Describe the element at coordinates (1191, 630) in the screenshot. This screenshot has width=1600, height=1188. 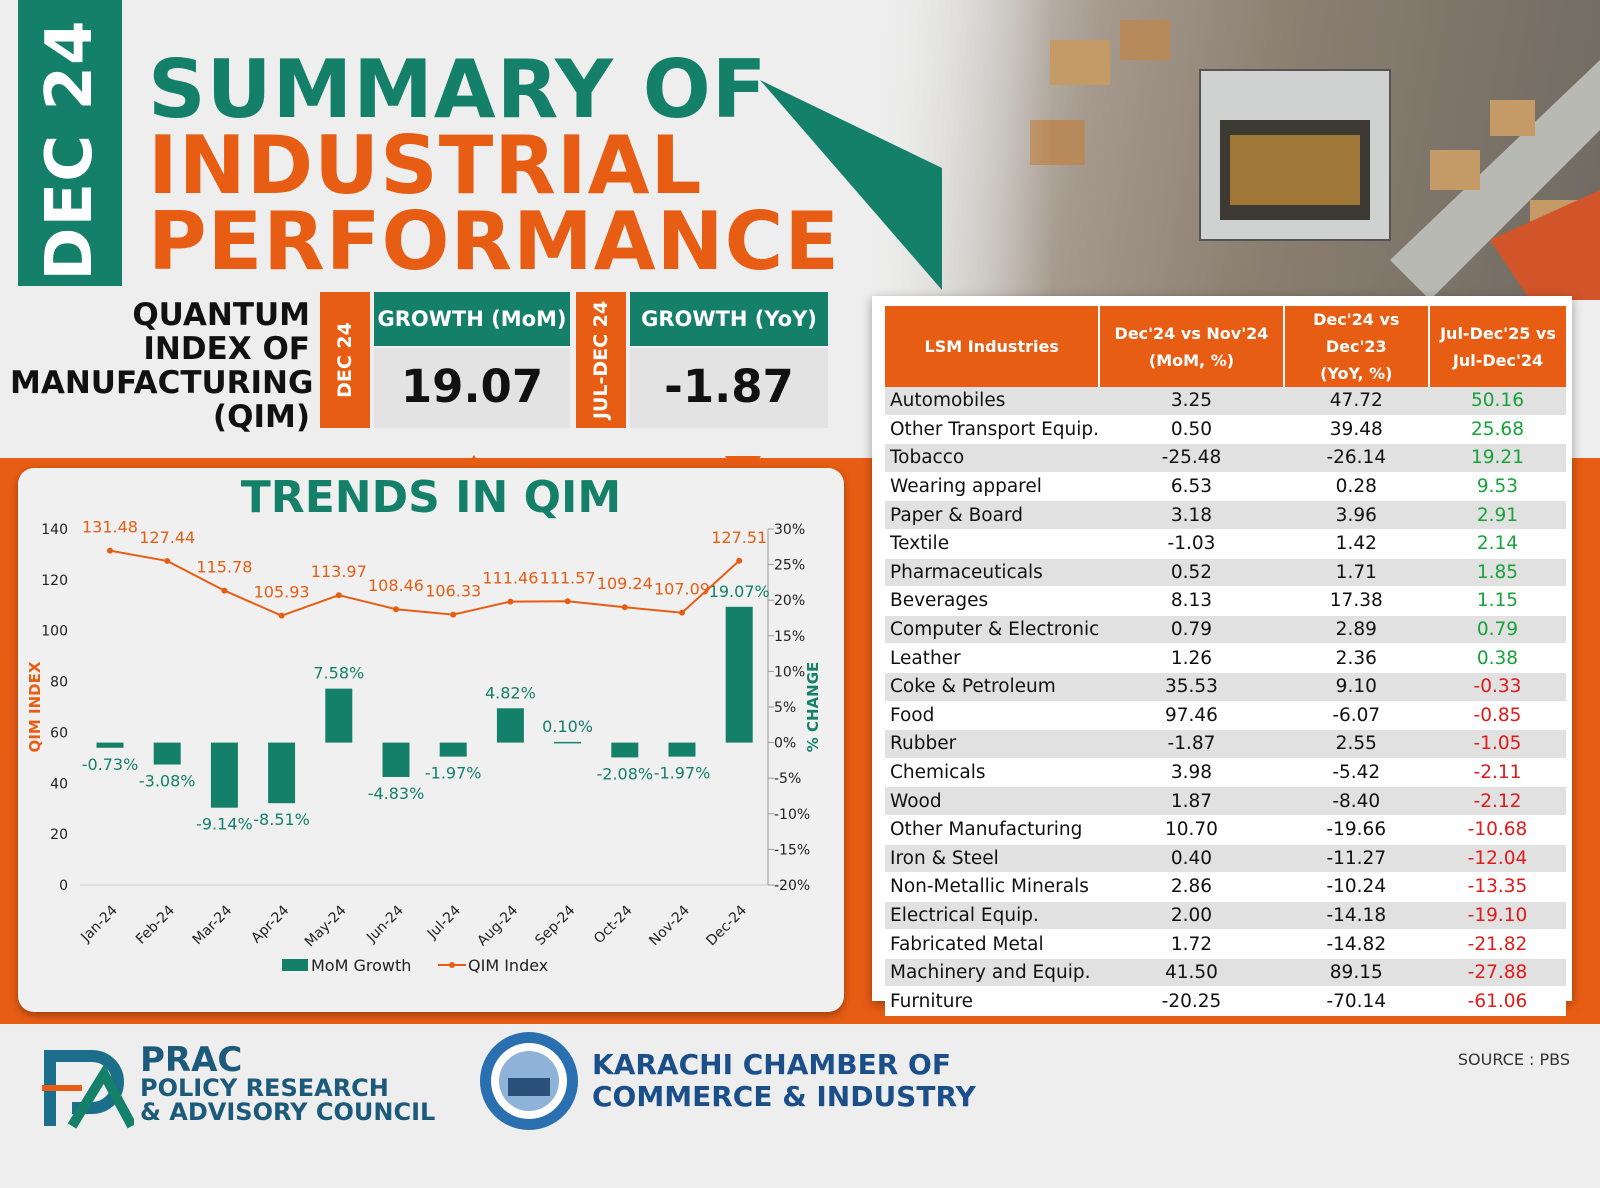
I see `mom-cell: 0.79` at that location.